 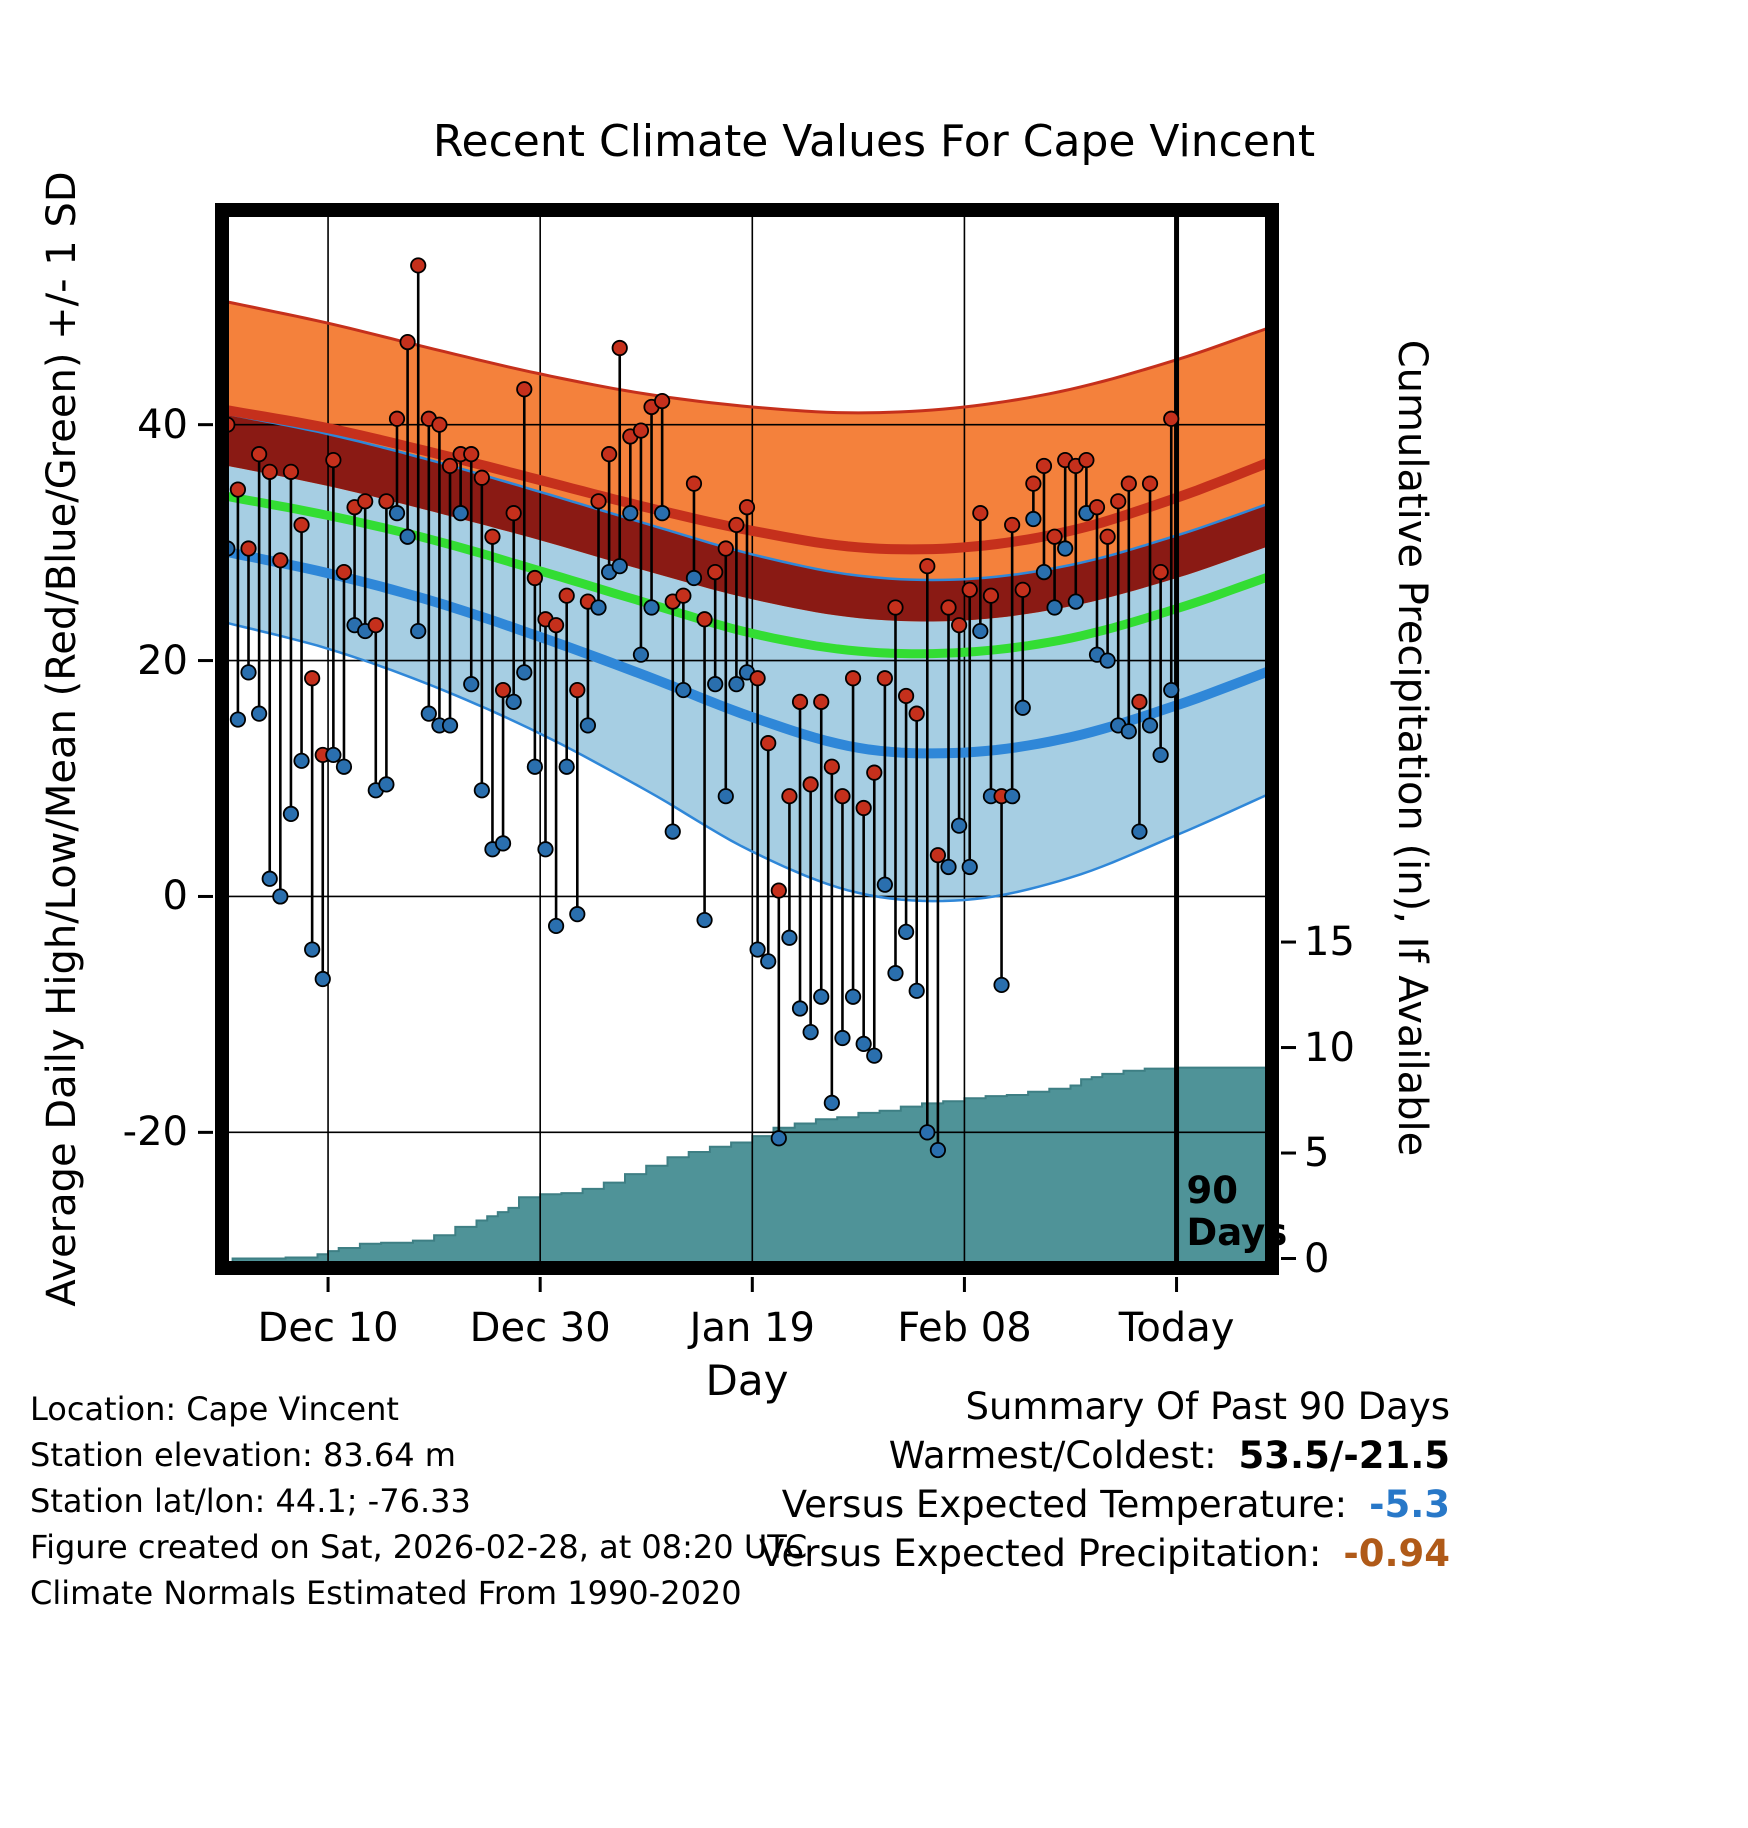 I want to click on ninety-days-label-top: 90, so click(x=1212, y=1190).